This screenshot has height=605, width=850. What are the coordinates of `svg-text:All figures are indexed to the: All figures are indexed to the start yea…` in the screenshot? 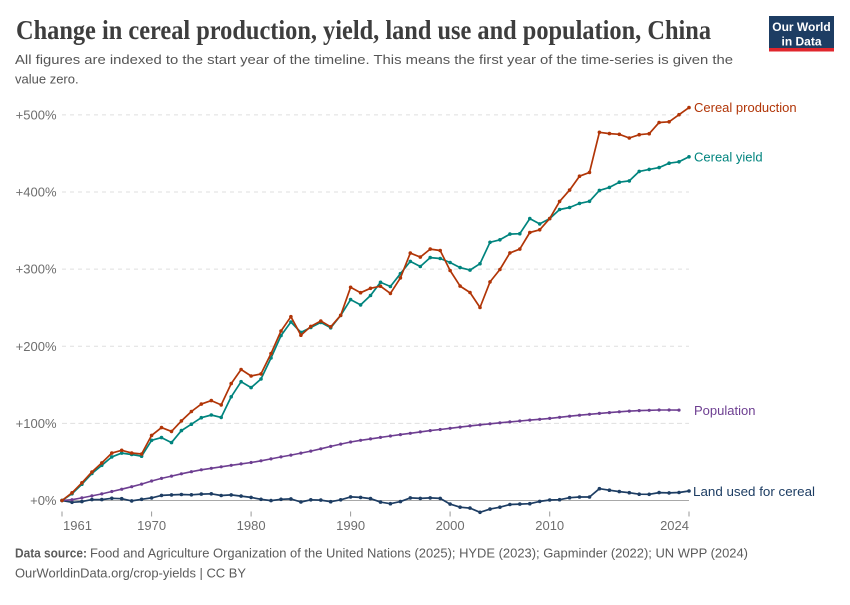 It's located at (374, 59).